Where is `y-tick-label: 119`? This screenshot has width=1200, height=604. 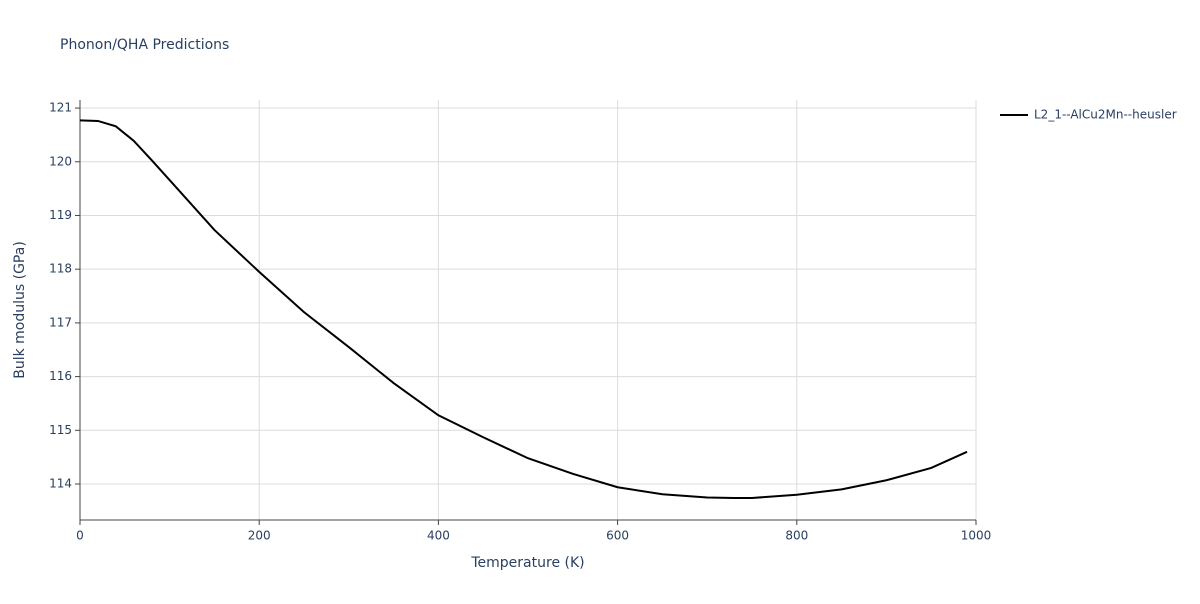
y-tick-label: 119 is located at coordinates (60, 215).